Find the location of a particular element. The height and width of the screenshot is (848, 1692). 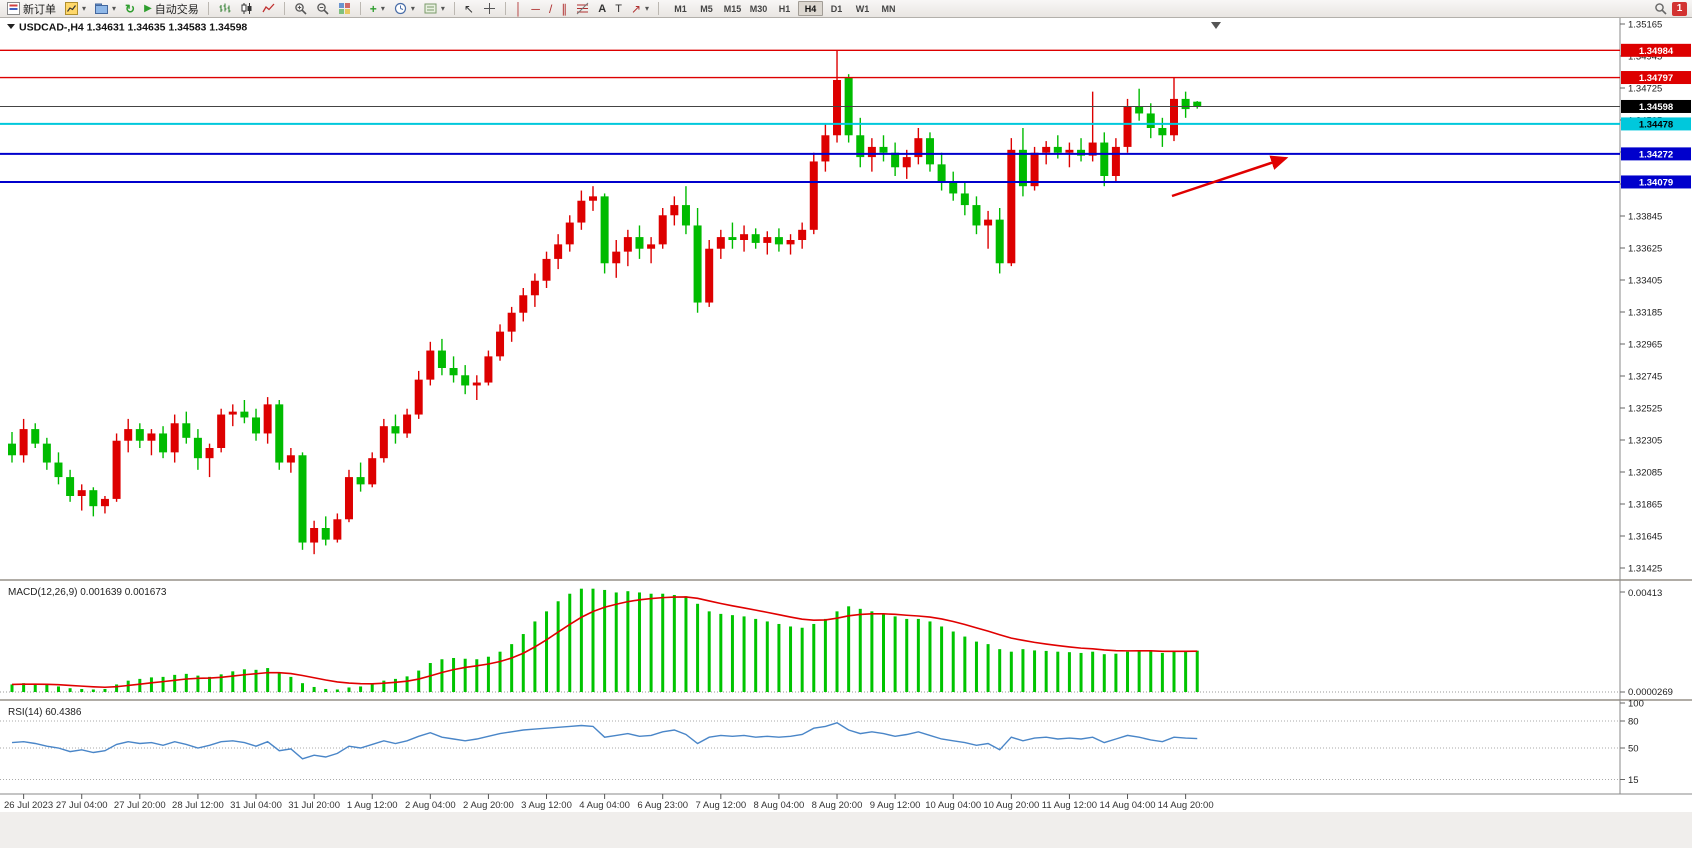

templates-button: ▾ is located at coordinates (434, 9).